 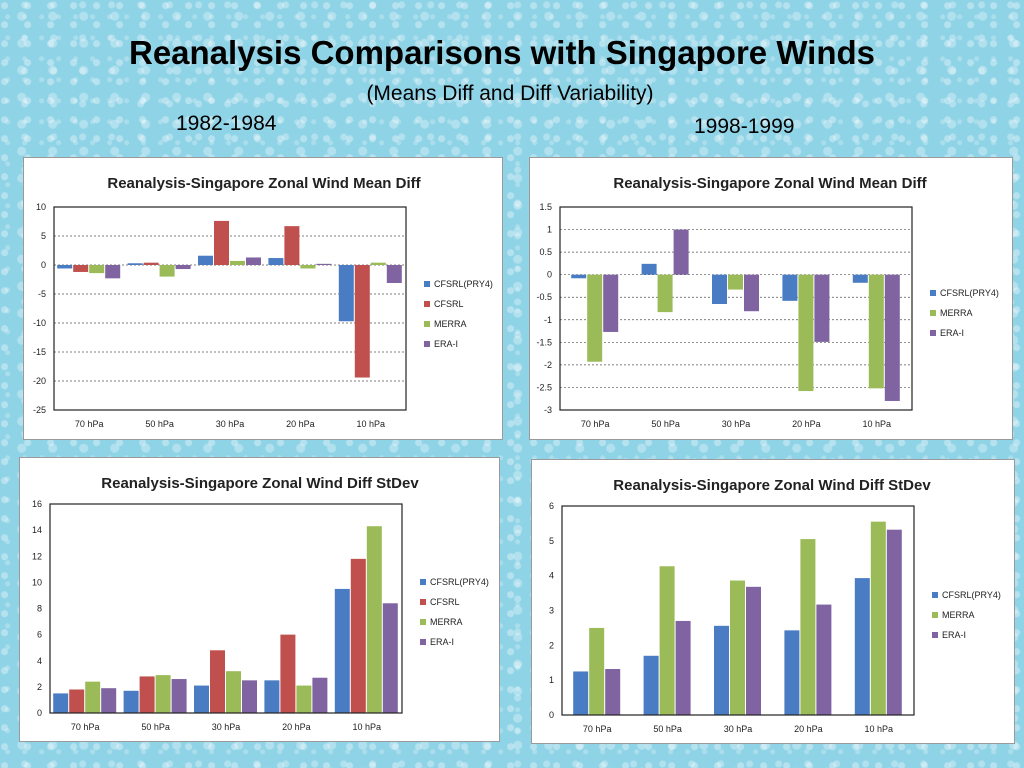 I want to click on page-subtitle: (Means Diff and Diff Variability), so click(x=510, y=93).